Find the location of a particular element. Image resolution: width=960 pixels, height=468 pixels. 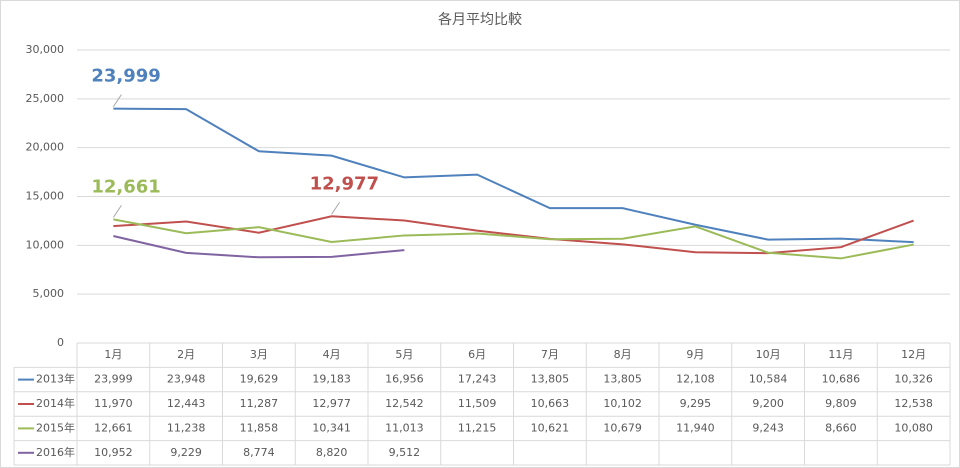

table-value: 8,820 is located at coordinates (332, 452).